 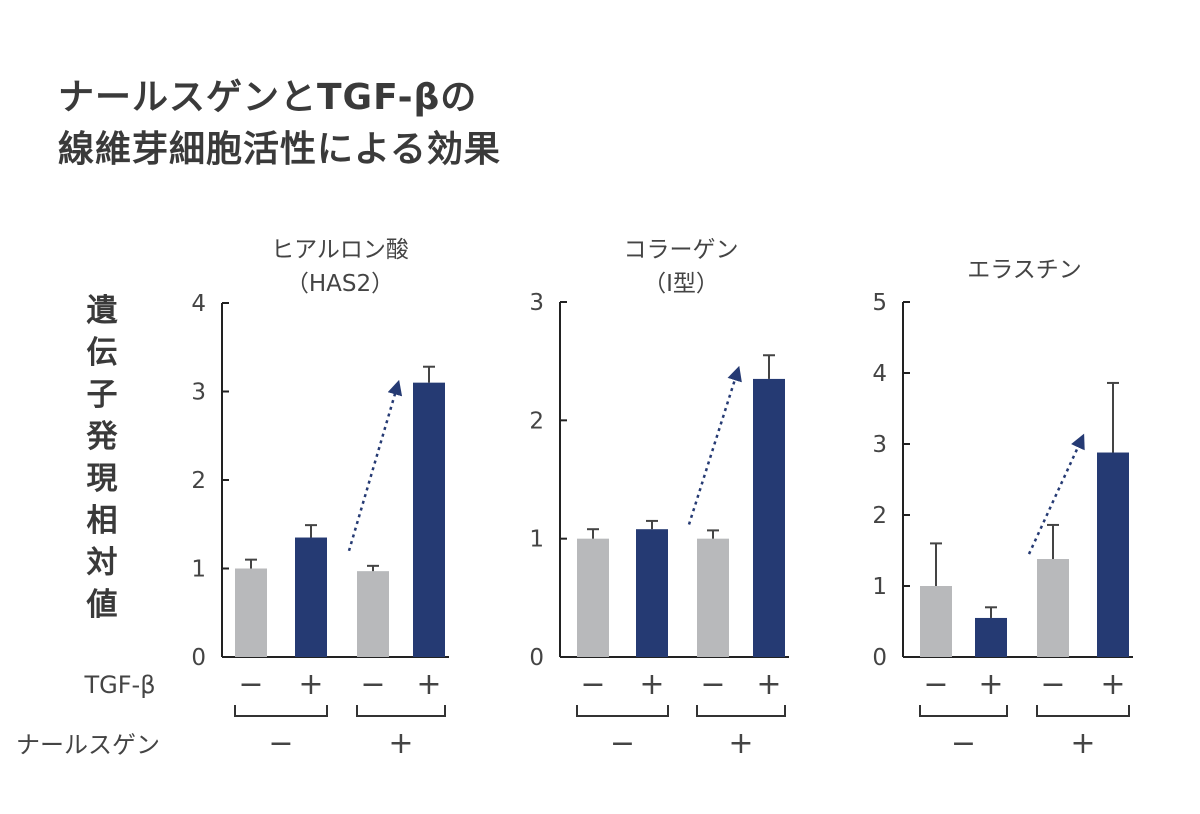 I want to click on panel-title: ヒアルロン酸, so click(x=340, y=250).